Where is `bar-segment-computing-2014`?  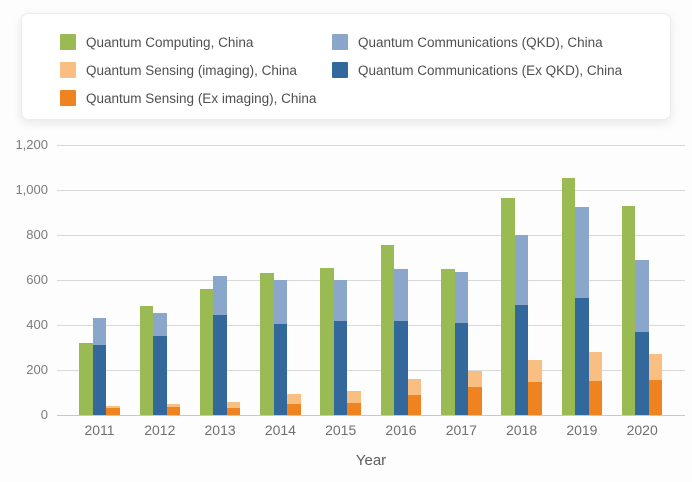
bar-segment-computing-2014 is located at coordinates (267, 344).